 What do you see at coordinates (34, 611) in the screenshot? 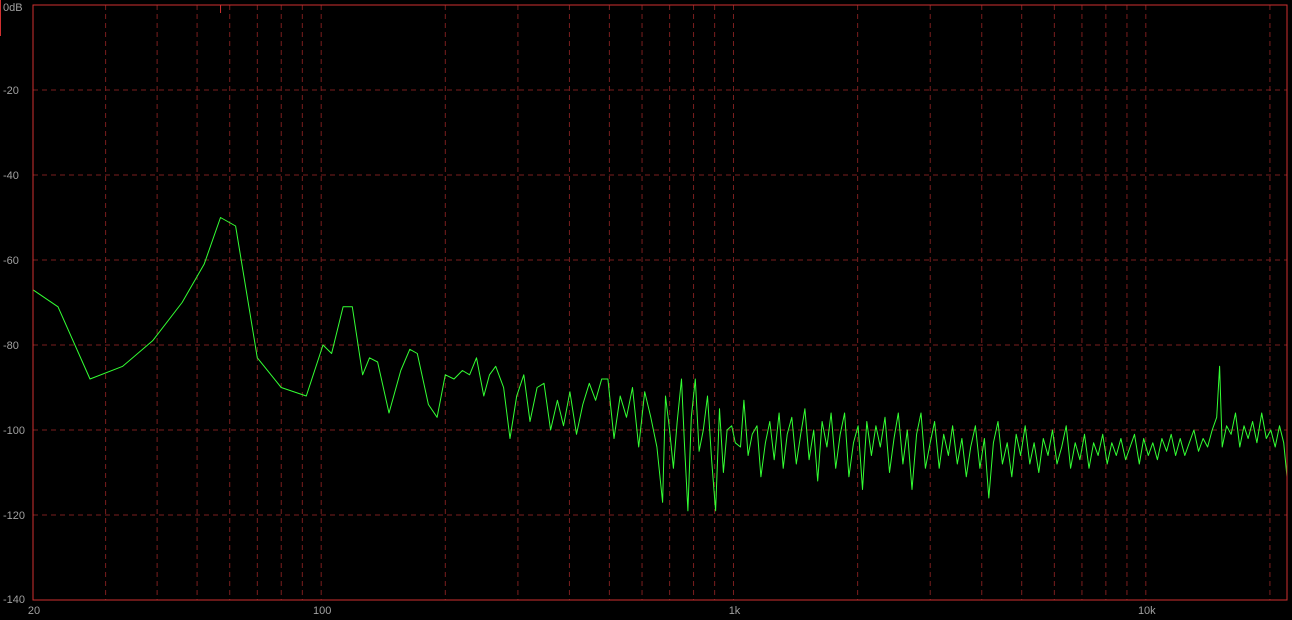
I see `x-tick-label: 20` at bounding box center [34, 611].